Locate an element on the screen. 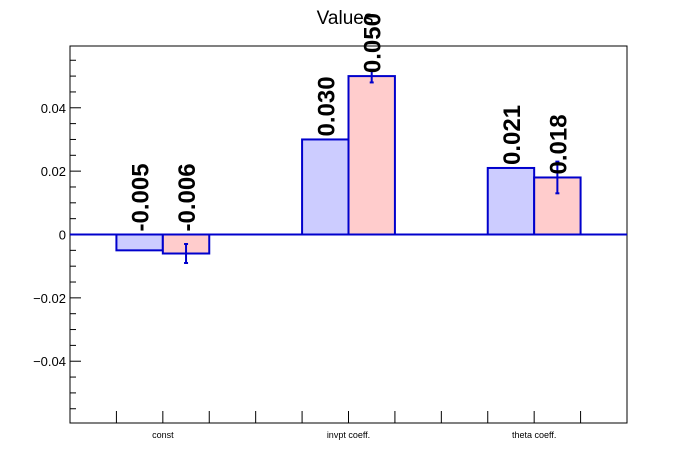  value-label: 0.050 is located at coordinates (373, 43).